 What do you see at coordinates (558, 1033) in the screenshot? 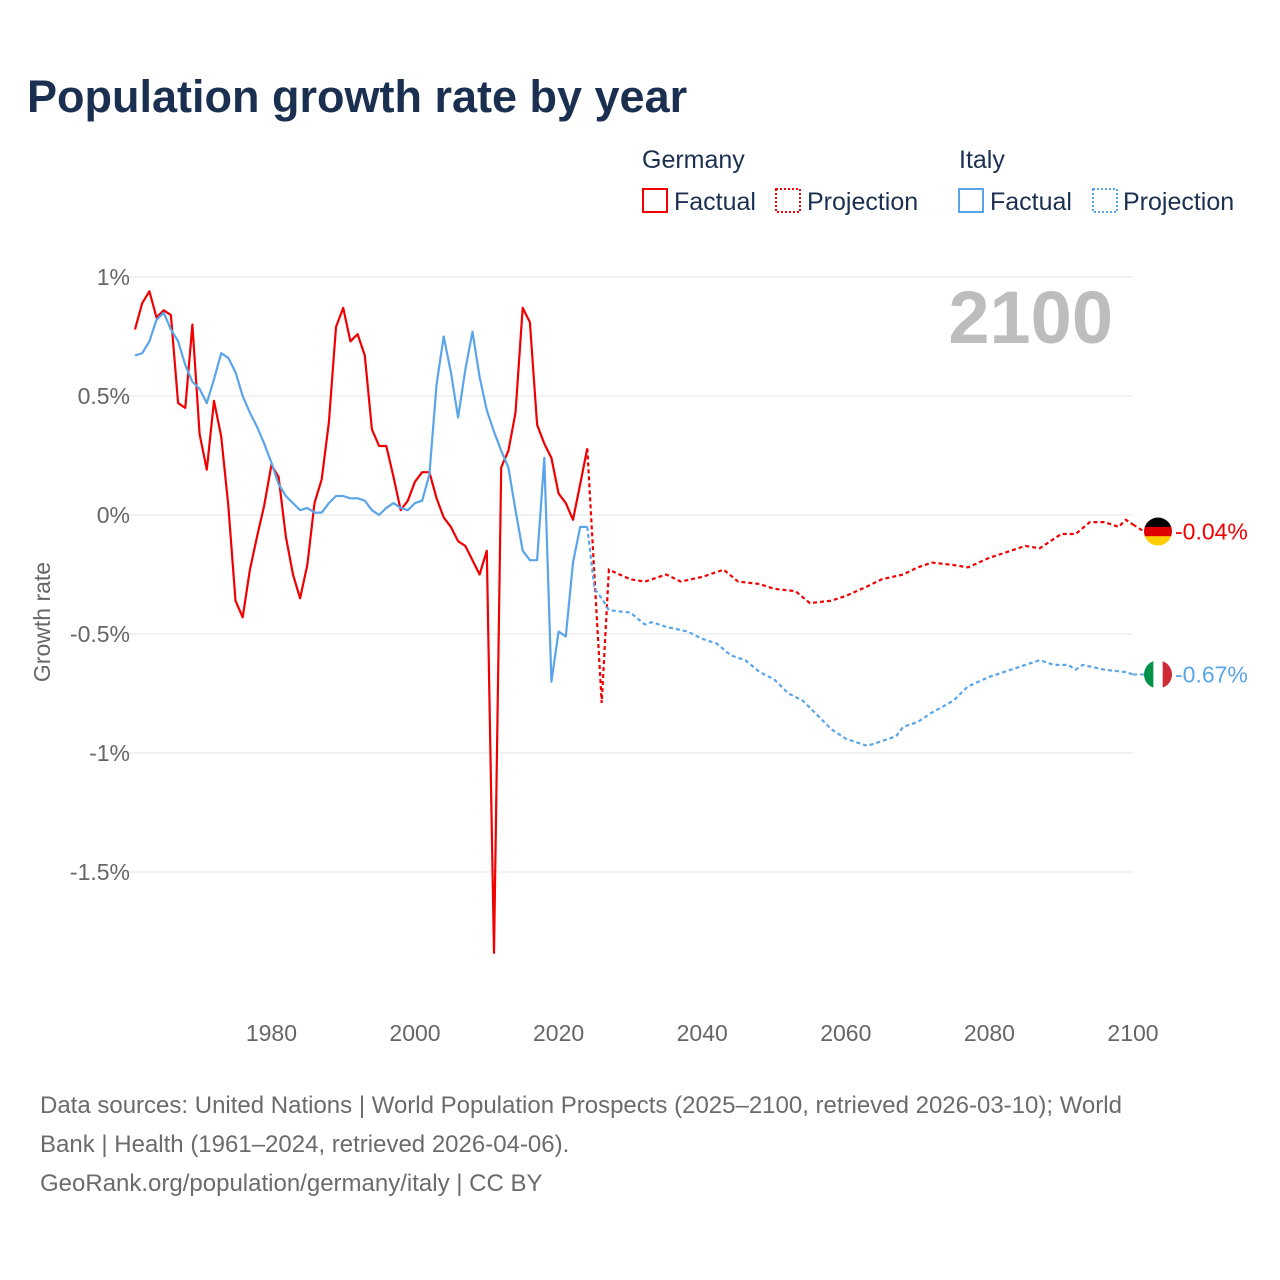
I see `x-tick-label: 2020` at bounding box center [558, 1033].